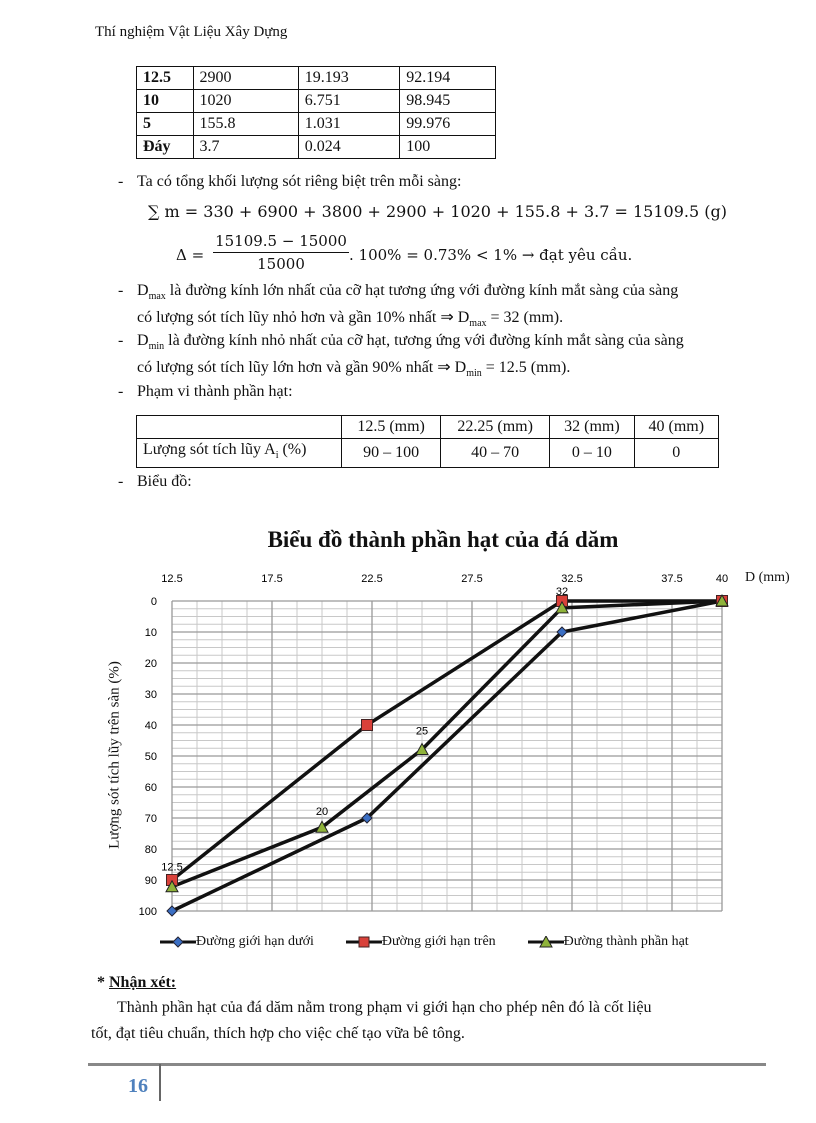  What do you see at coordinates (178, 942) in the screenshot?
I see `diamond-marker-icon` at bounding box center [178, 942].